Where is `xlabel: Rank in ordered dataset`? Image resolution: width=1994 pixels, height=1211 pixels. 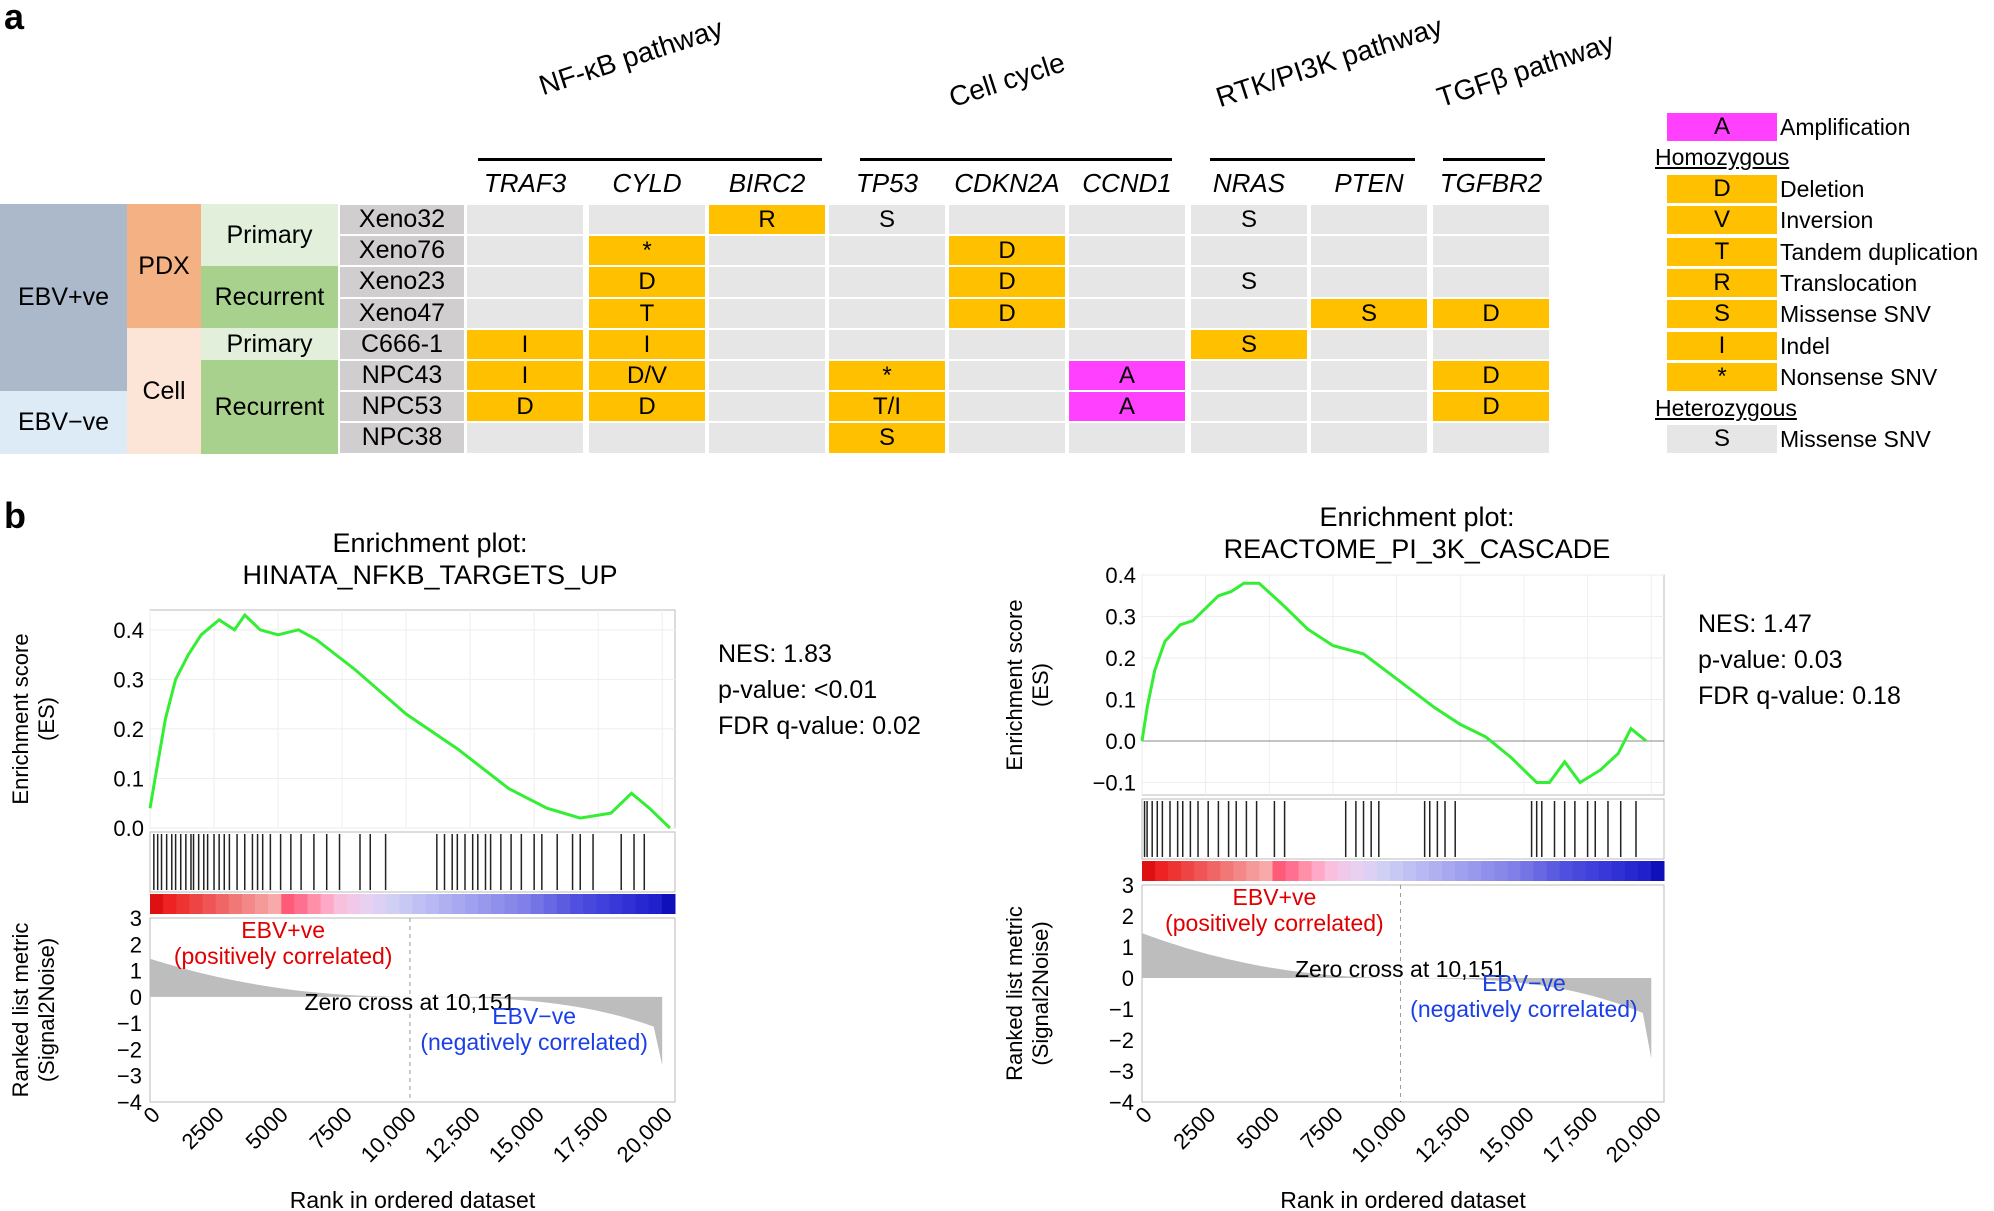
xlabel: Rank in ordered dataset is located at coordinates (413, 1198).